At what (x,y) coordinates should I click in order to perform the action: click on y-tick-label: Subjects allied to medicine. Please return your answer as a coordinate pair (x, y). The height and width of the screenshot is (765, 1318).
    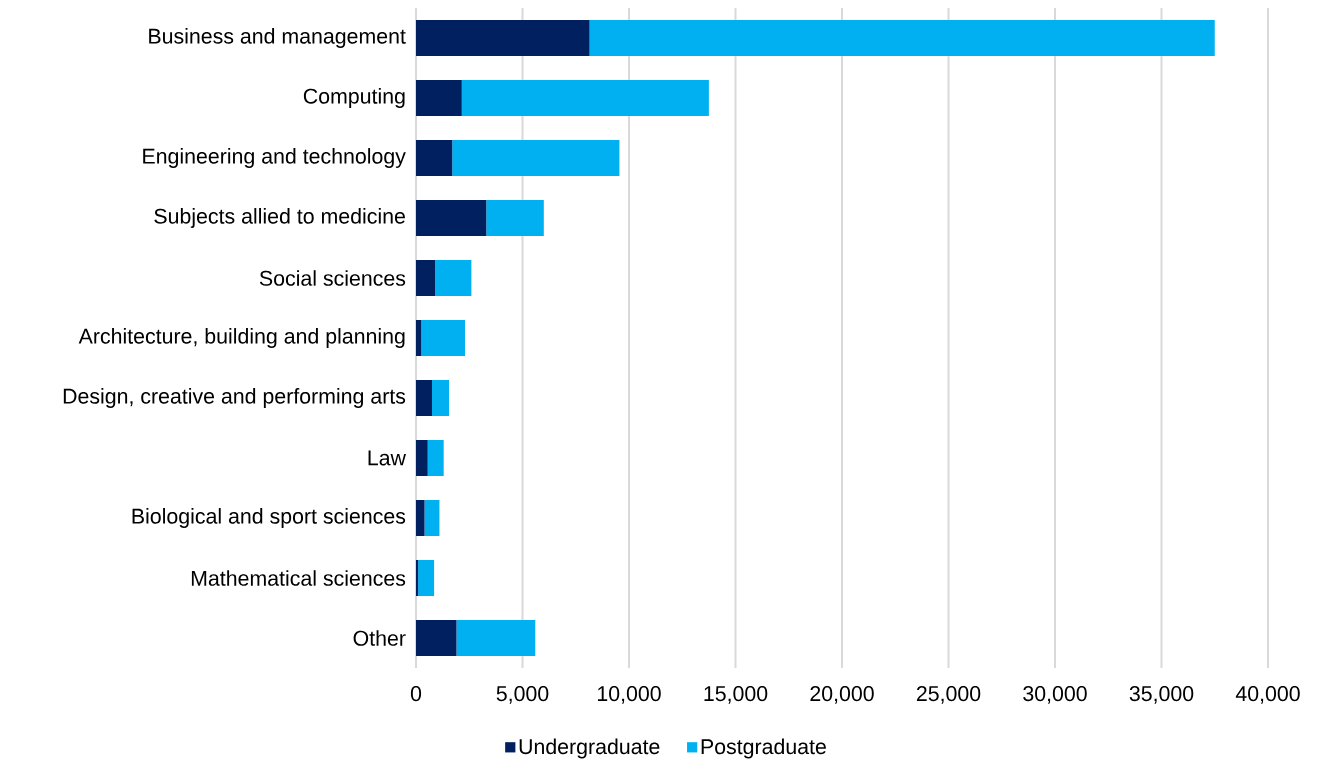
    Looking at the image, I should click on (279, 218).